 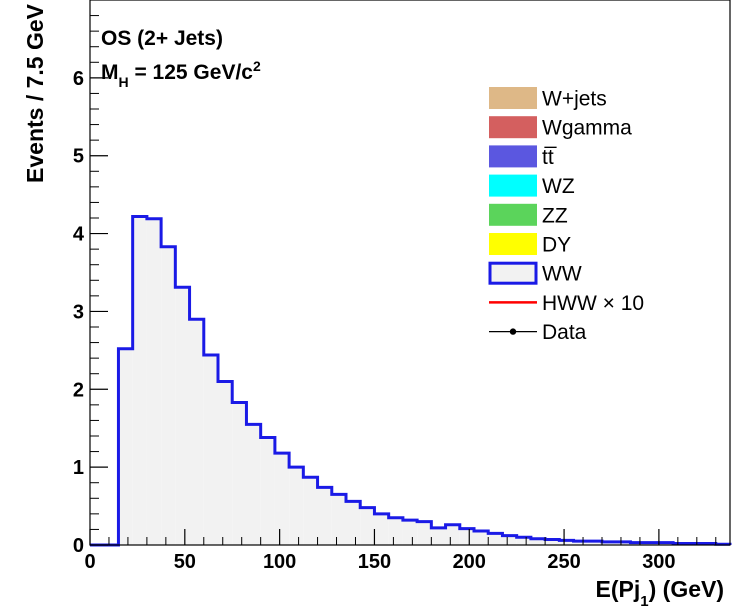 I want to click on legend-label: DY, so click(x=556, y=245).